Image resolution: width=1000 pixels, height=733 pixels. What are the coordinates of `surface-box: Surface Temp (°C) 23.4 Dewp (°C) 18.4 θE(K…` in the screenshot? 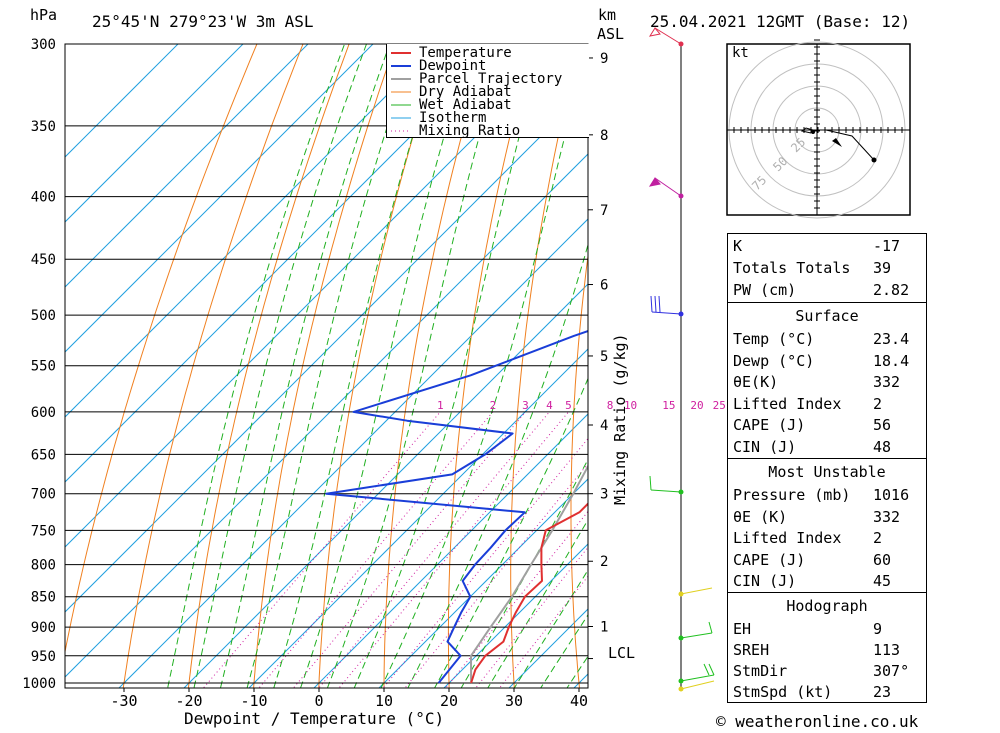 It's located at (827, 380).